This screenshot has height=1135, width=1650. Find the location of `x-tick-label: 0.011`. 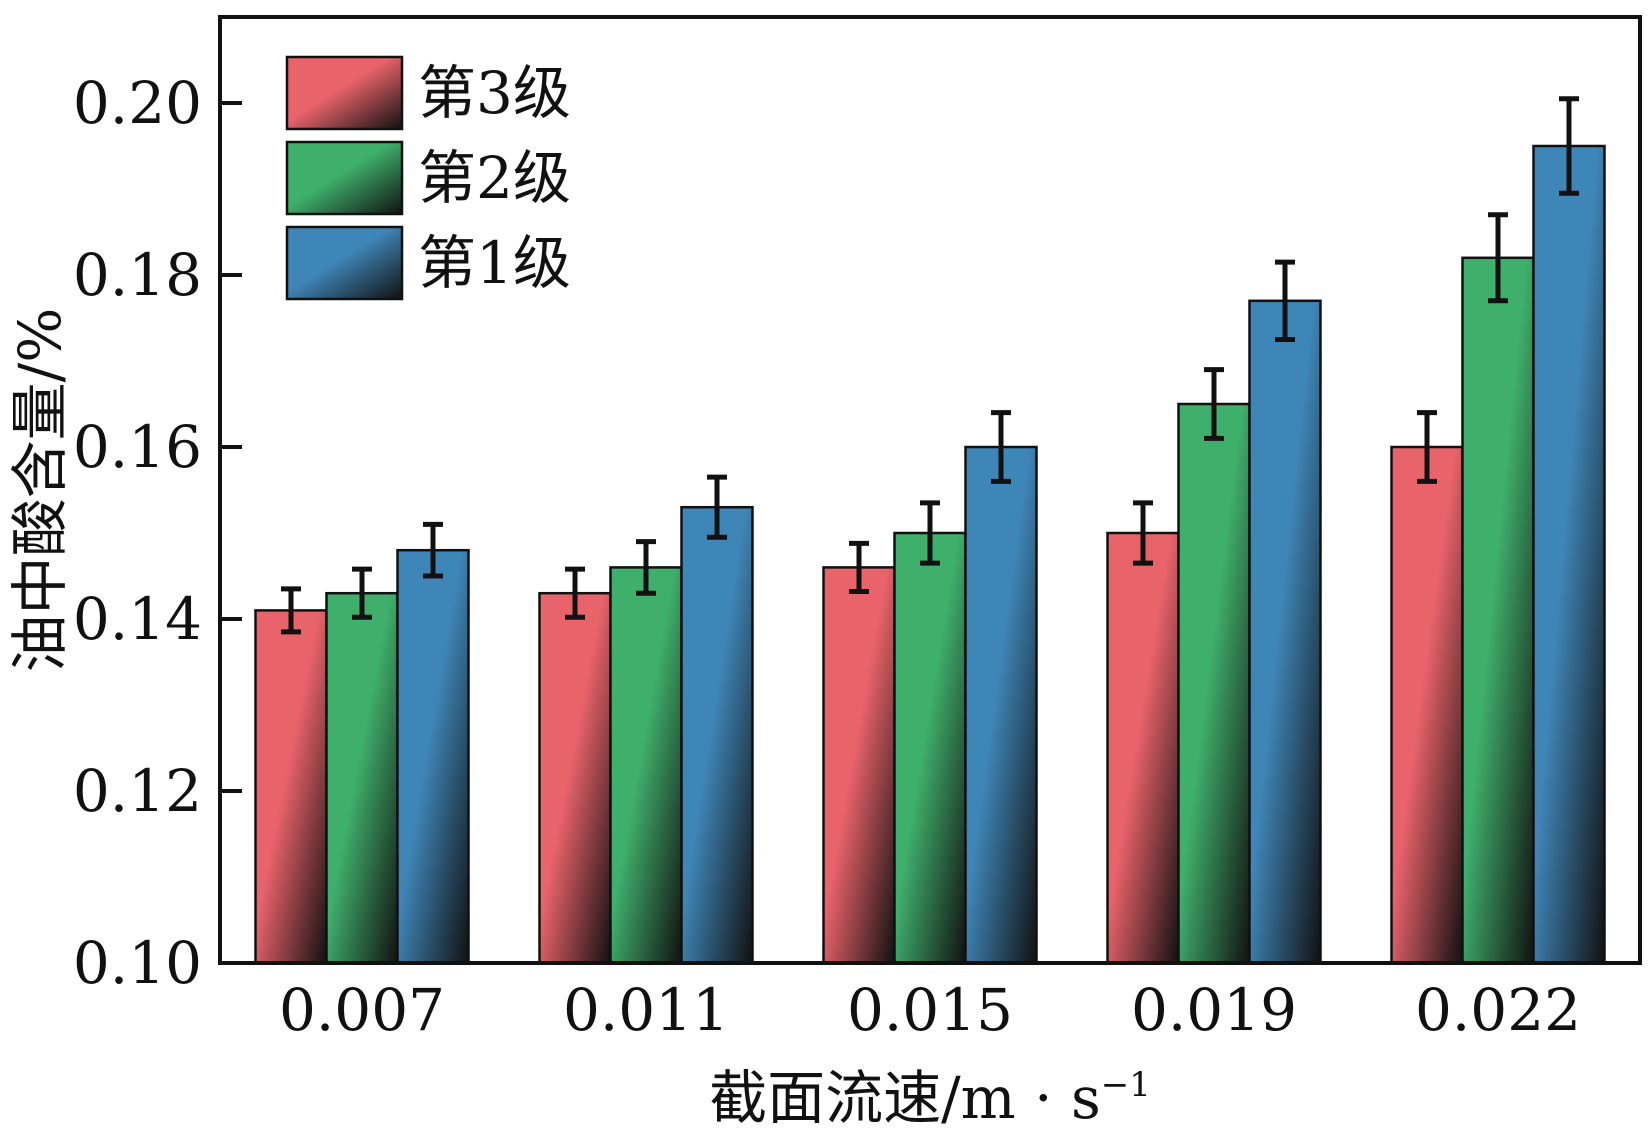

x-tick-label: 0.011 is located at coordinates (646, 1010).